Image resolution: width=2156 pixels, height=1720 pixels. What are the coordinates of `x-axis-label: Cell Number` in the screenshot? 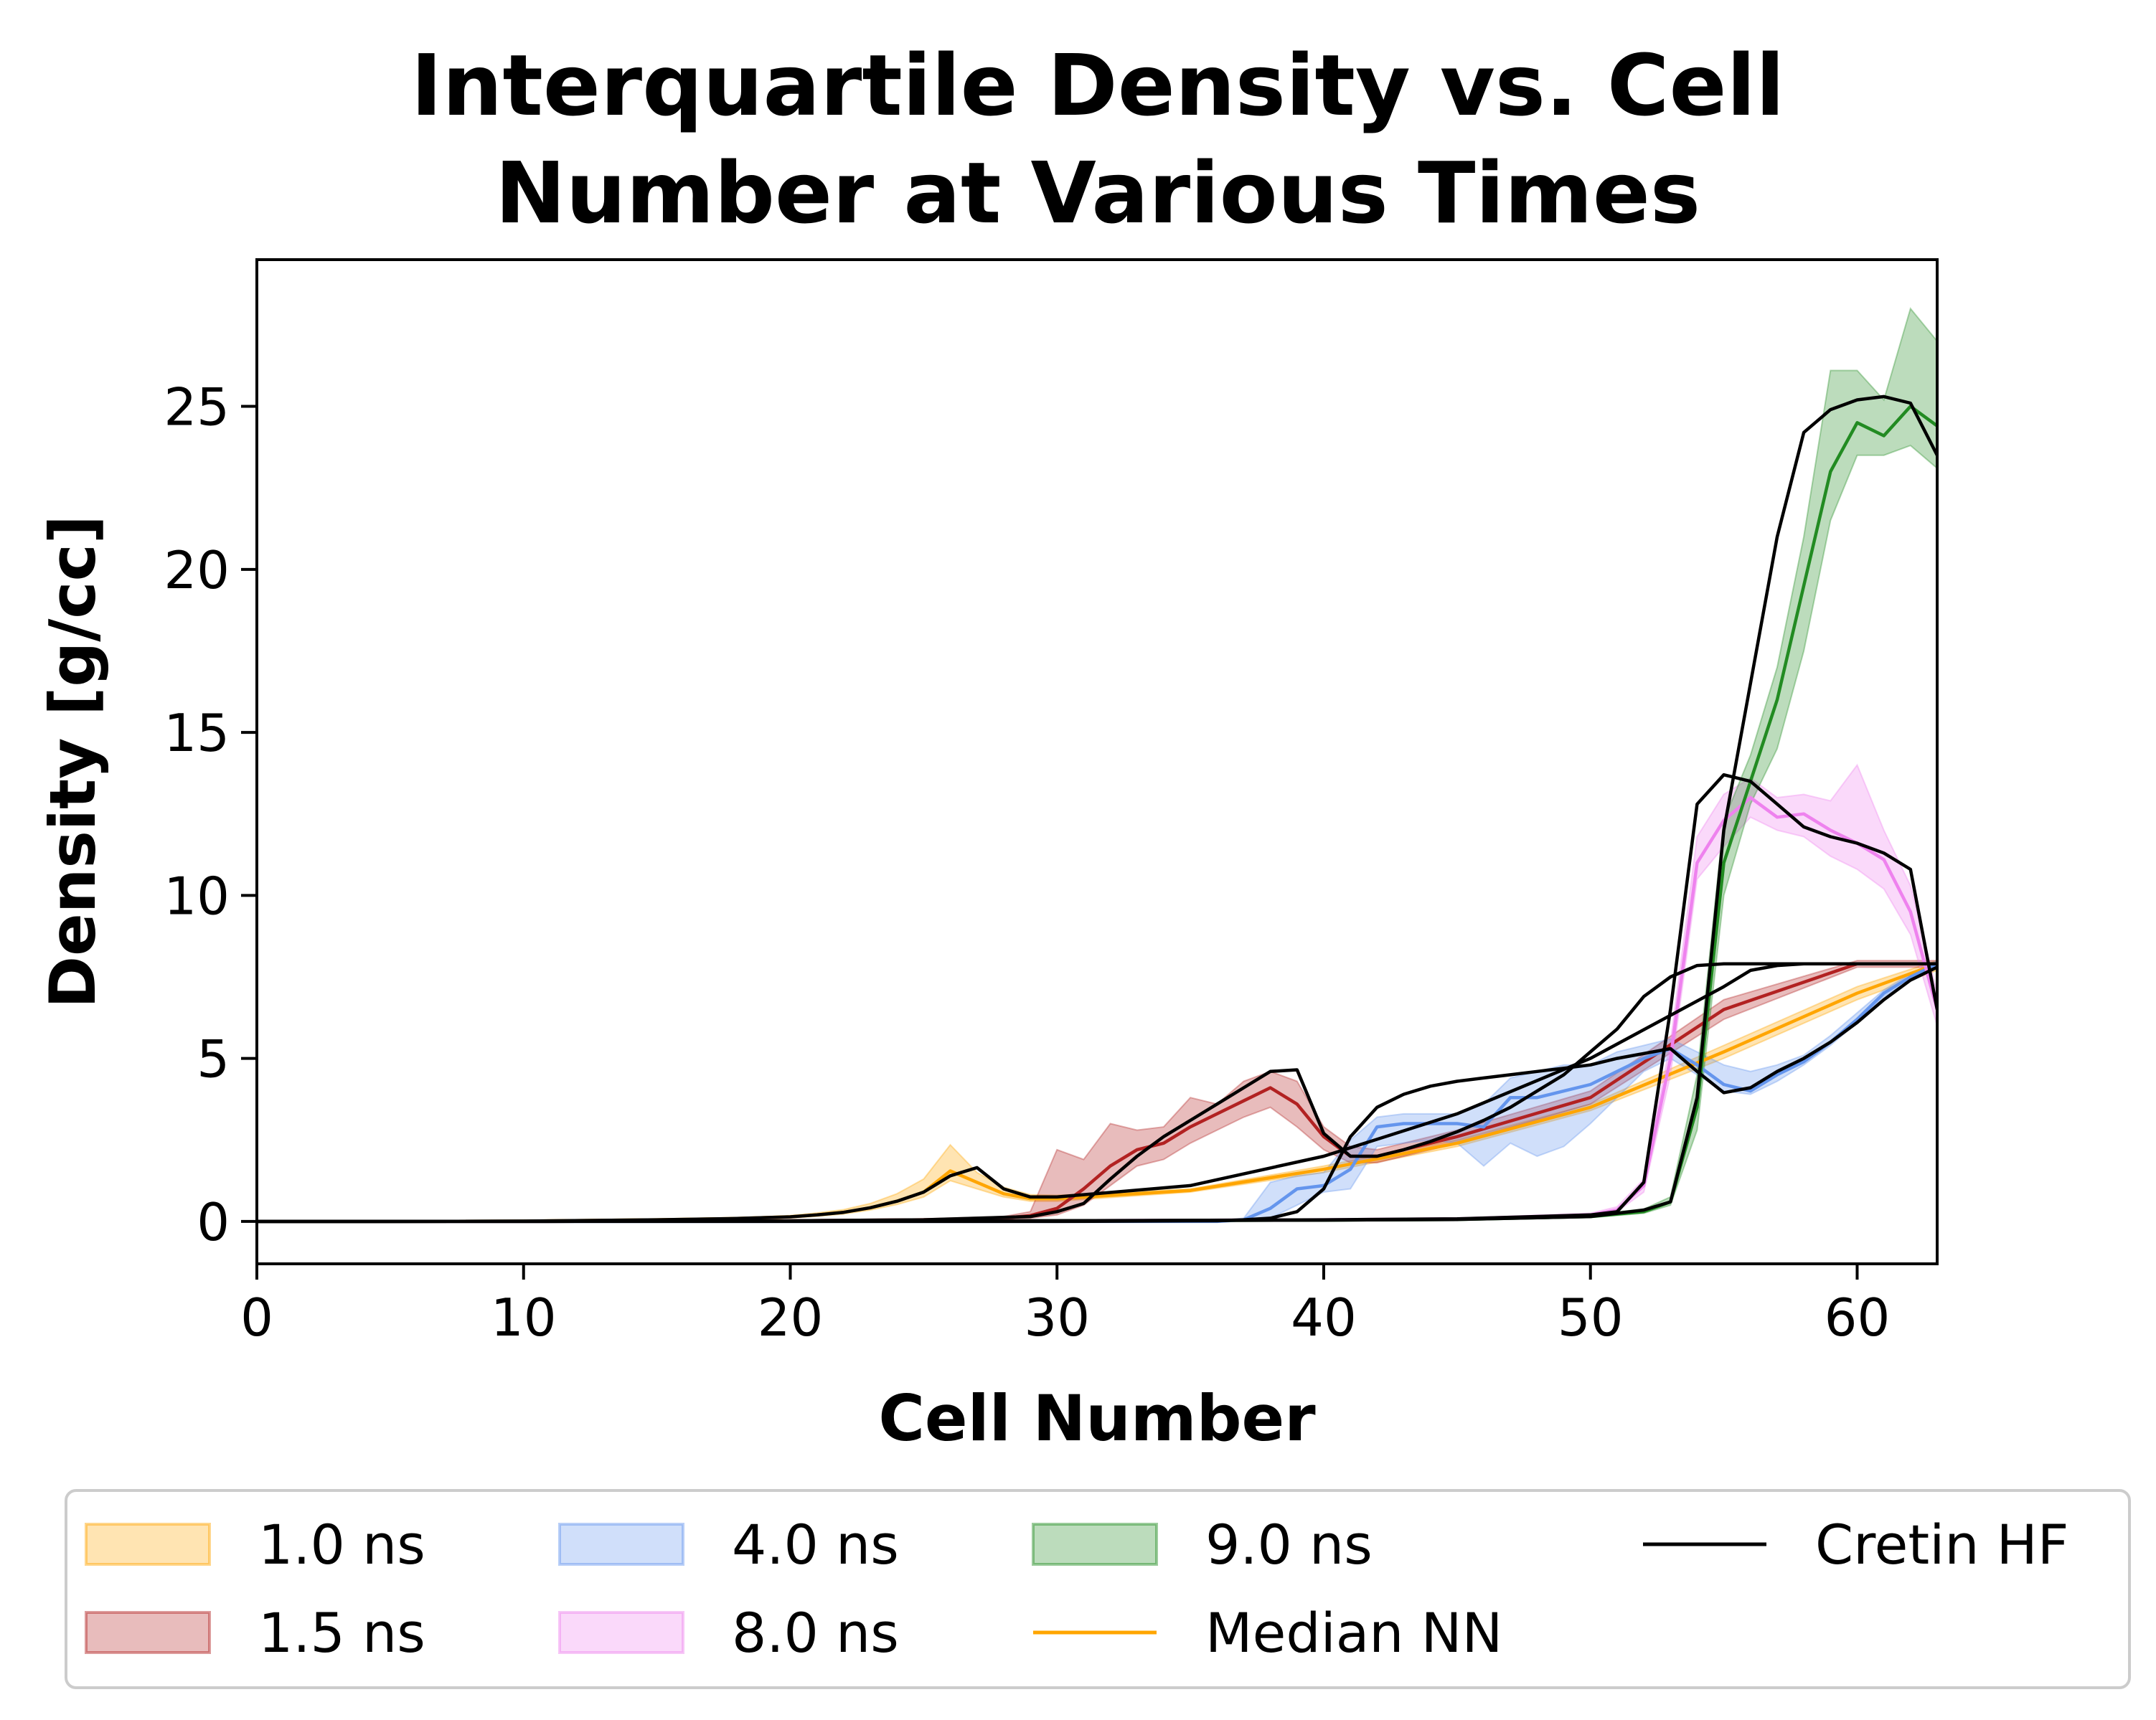 It's located at (1097, 1418).